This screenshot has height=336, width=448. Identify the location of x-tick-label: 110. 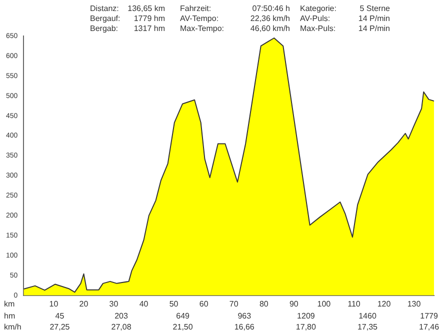
(354, 303).